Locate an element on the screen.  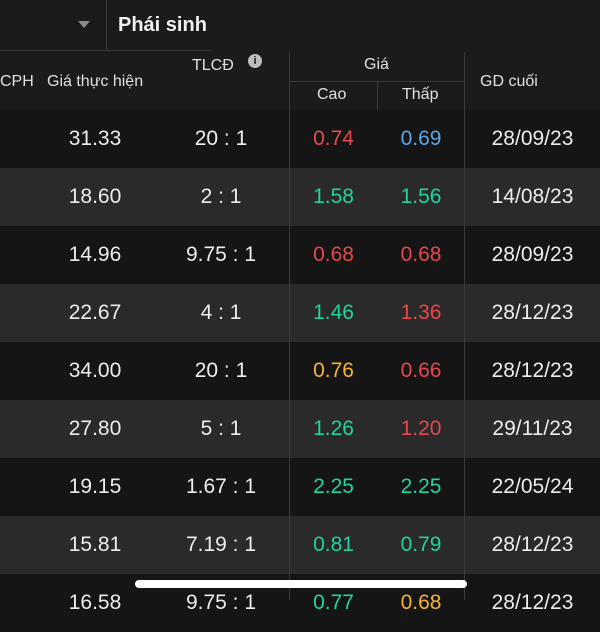
gia-thuc-hien-cell: 31.33 is located at coordinates (95, 138).